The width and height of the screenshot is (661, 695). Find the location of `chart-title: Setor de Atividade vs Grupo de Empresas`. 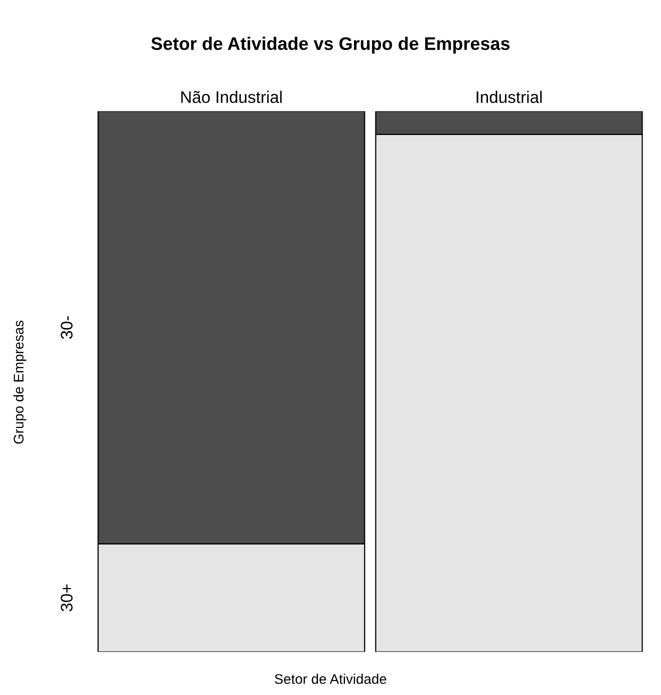

chart-title: Setor de Atividade vs Grupo de Empresas is located at coordinates (330, 45).